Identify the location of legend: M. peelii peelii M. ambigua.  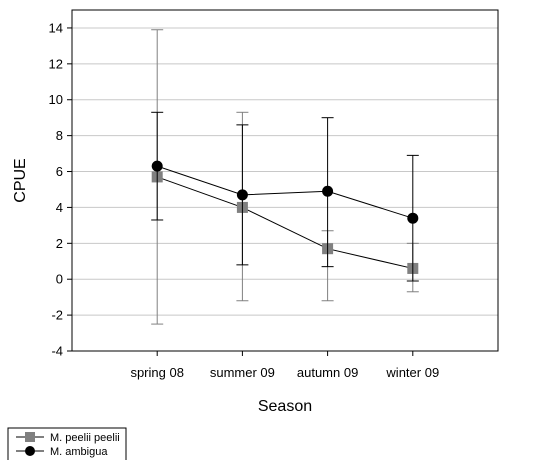
(67, 443).